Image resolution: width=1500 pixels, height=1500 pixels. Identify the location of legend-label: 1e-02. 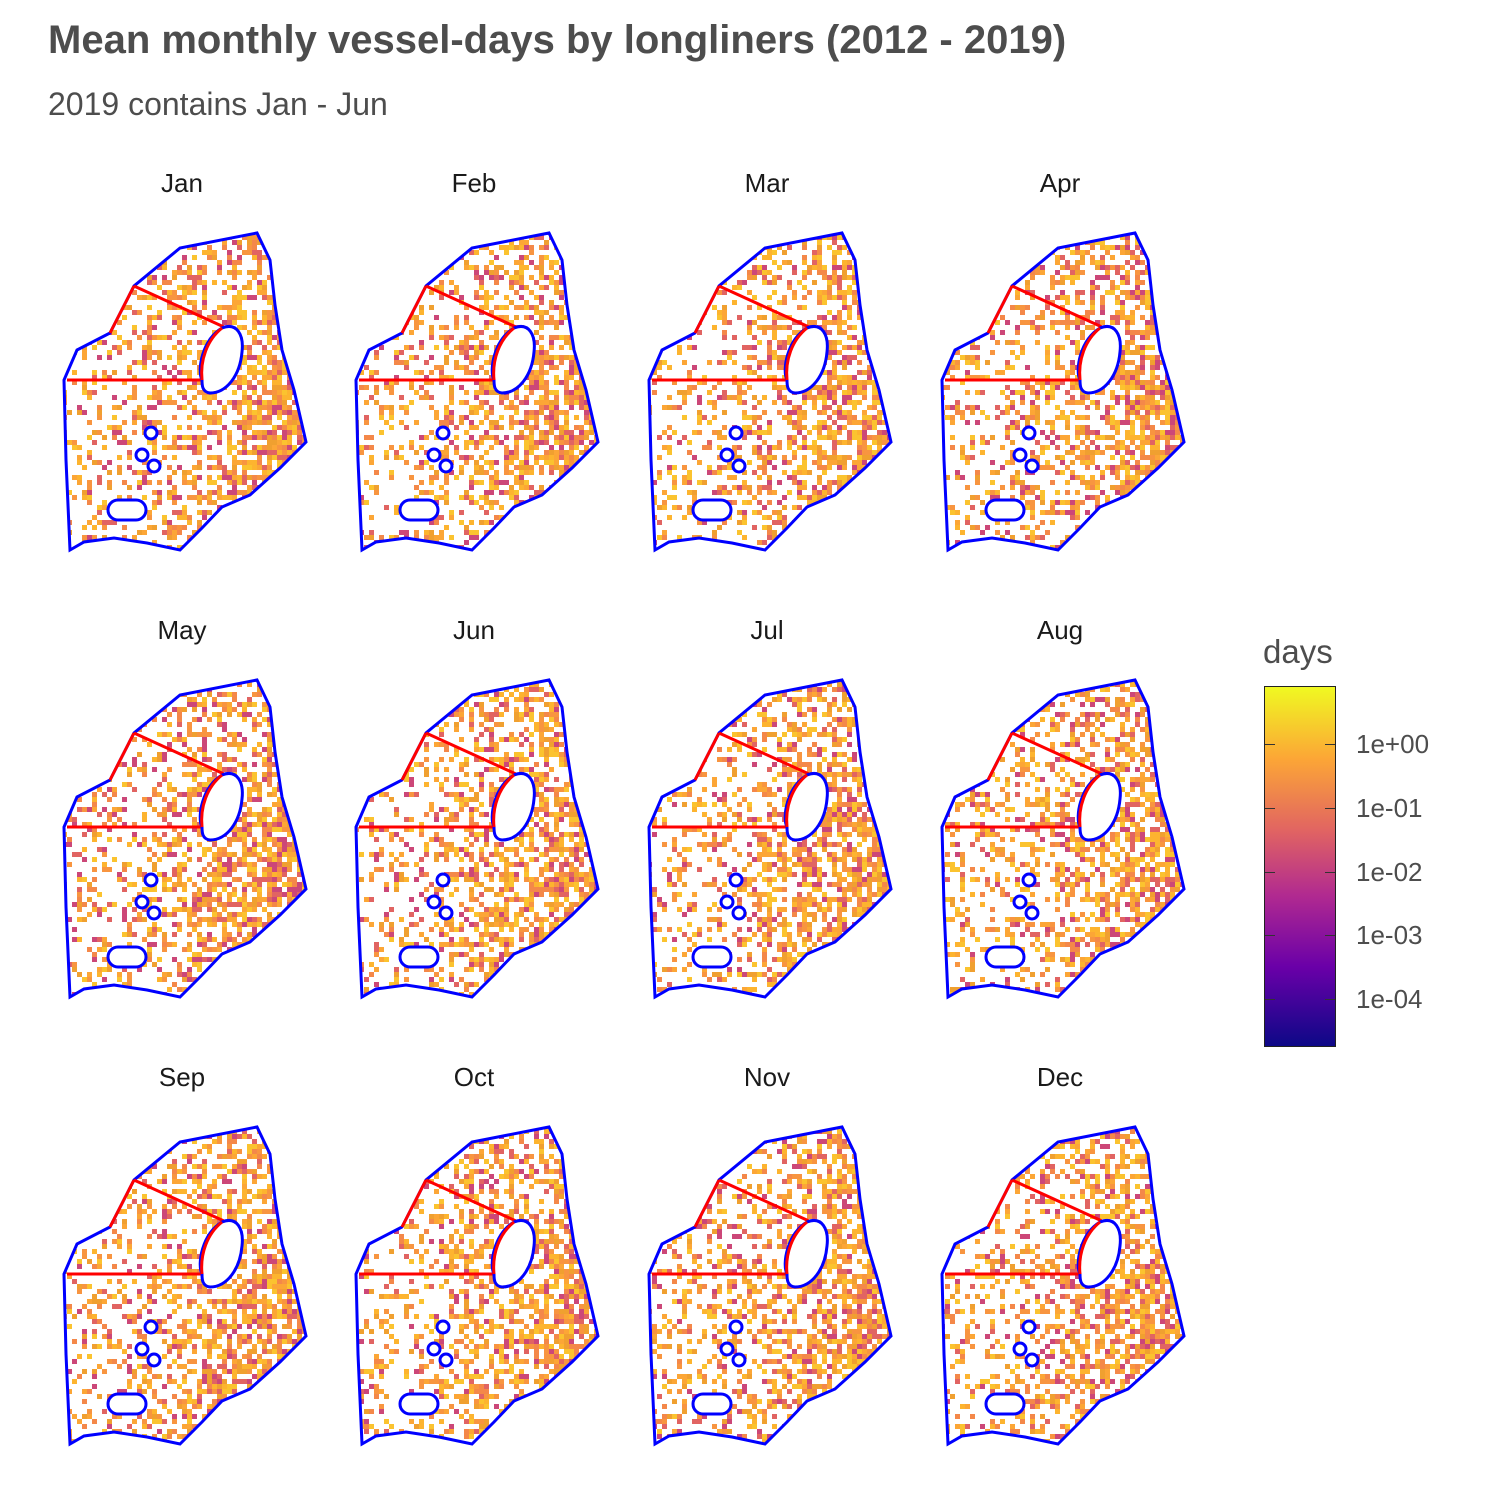
(1389, 872).